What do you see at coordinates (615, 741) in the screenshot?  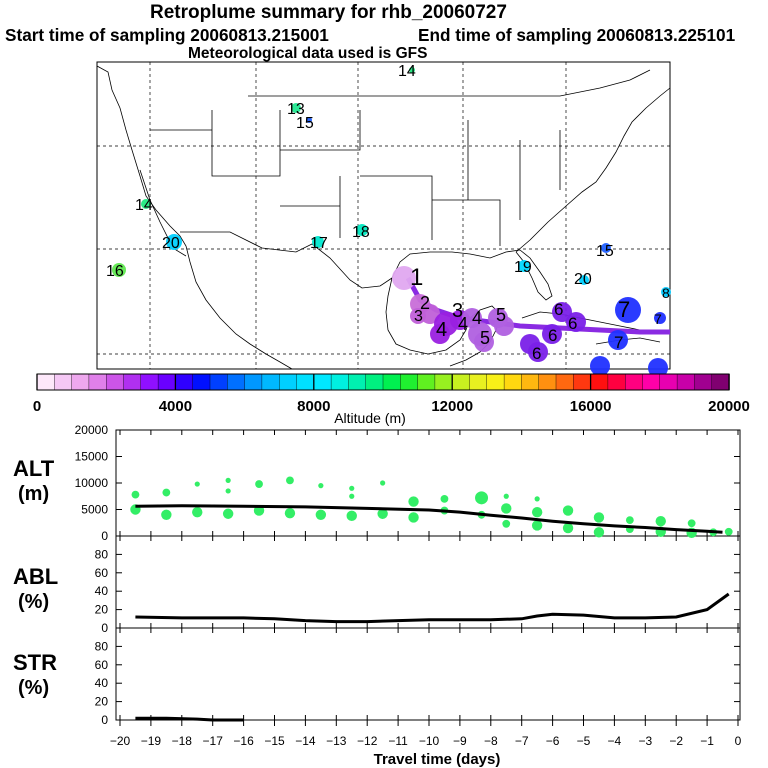 I see `x-tick-label: −4` at bounding box center [615, 741].